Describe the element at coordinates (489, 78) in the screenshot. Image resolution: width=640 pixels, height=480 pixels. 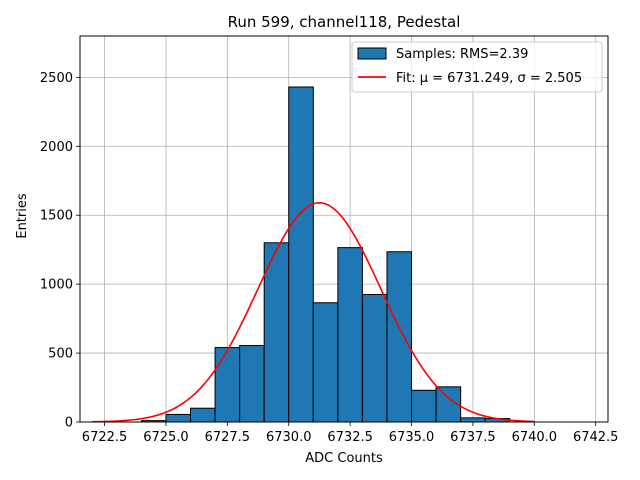
I see `legend-label-fit: Fit: μ = 6731.249, σ = 2.505` at that location.